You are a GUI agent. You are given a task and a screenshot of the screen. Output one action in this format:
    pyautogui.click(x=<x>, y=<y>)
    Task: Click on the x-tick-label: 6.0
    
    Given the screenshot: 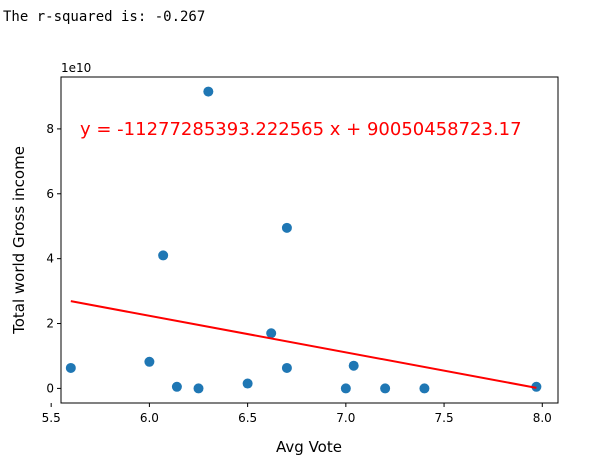 What is the action you would take?
    pyautogui.click(x=149, y=418)
    